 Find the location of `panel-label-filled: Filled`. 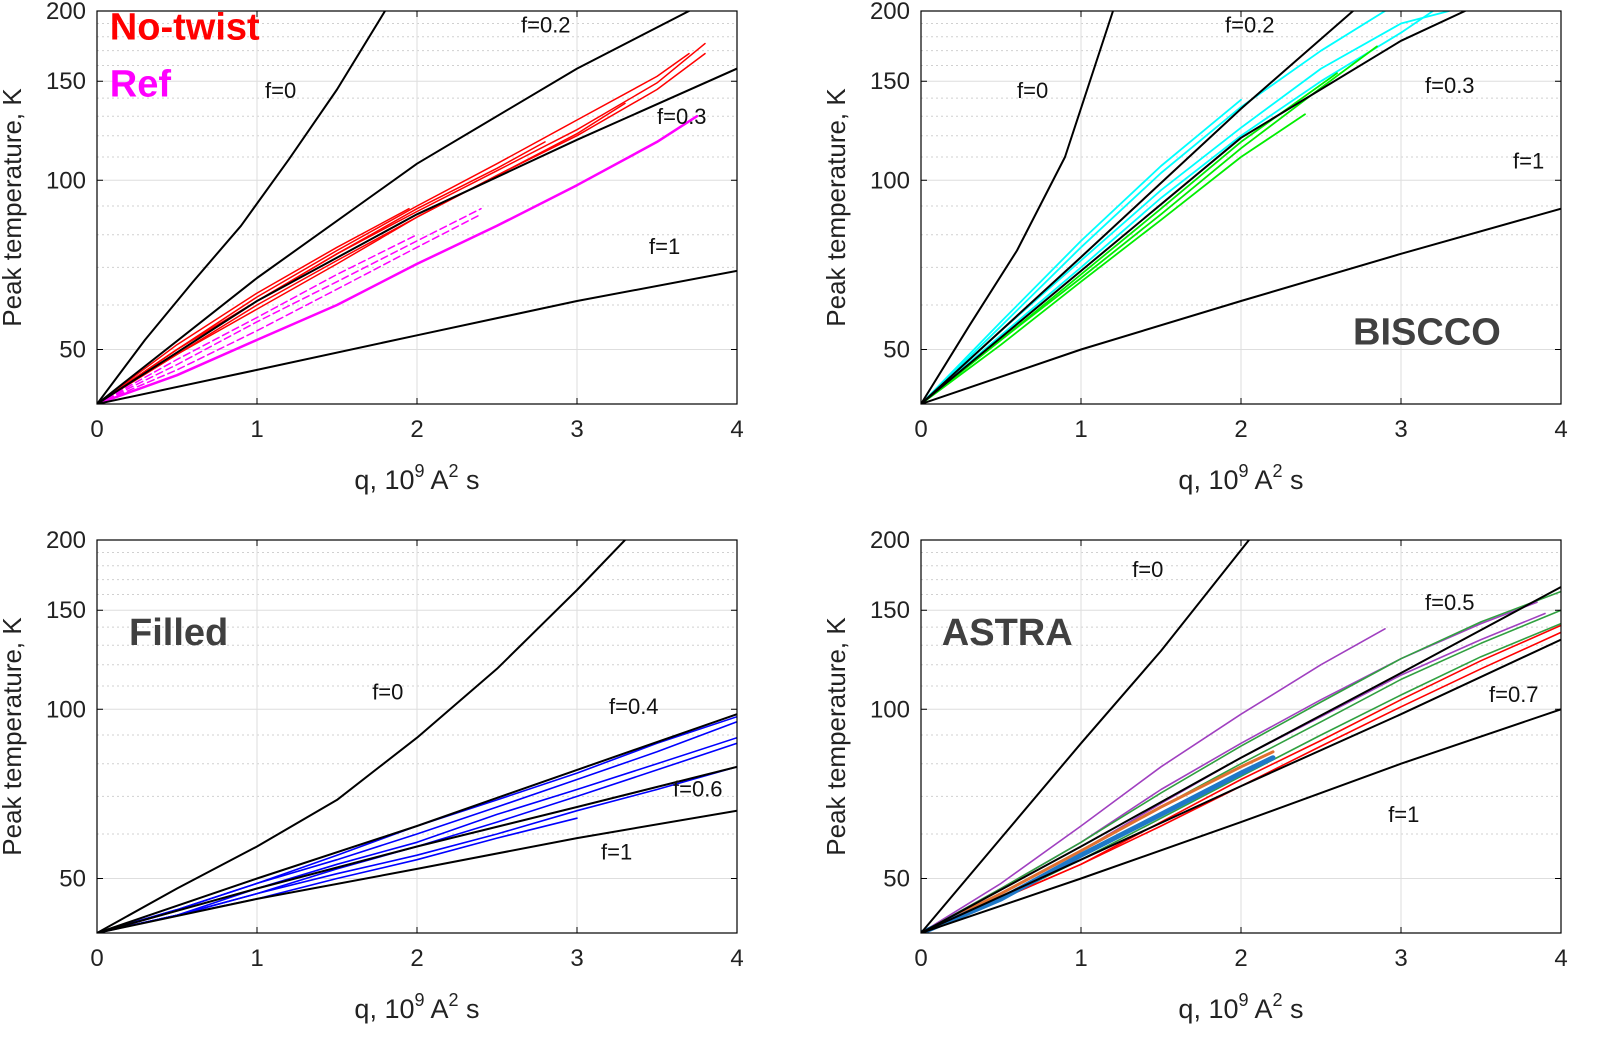

panel-label-filled: Filled is located at coordinates (178, 633).